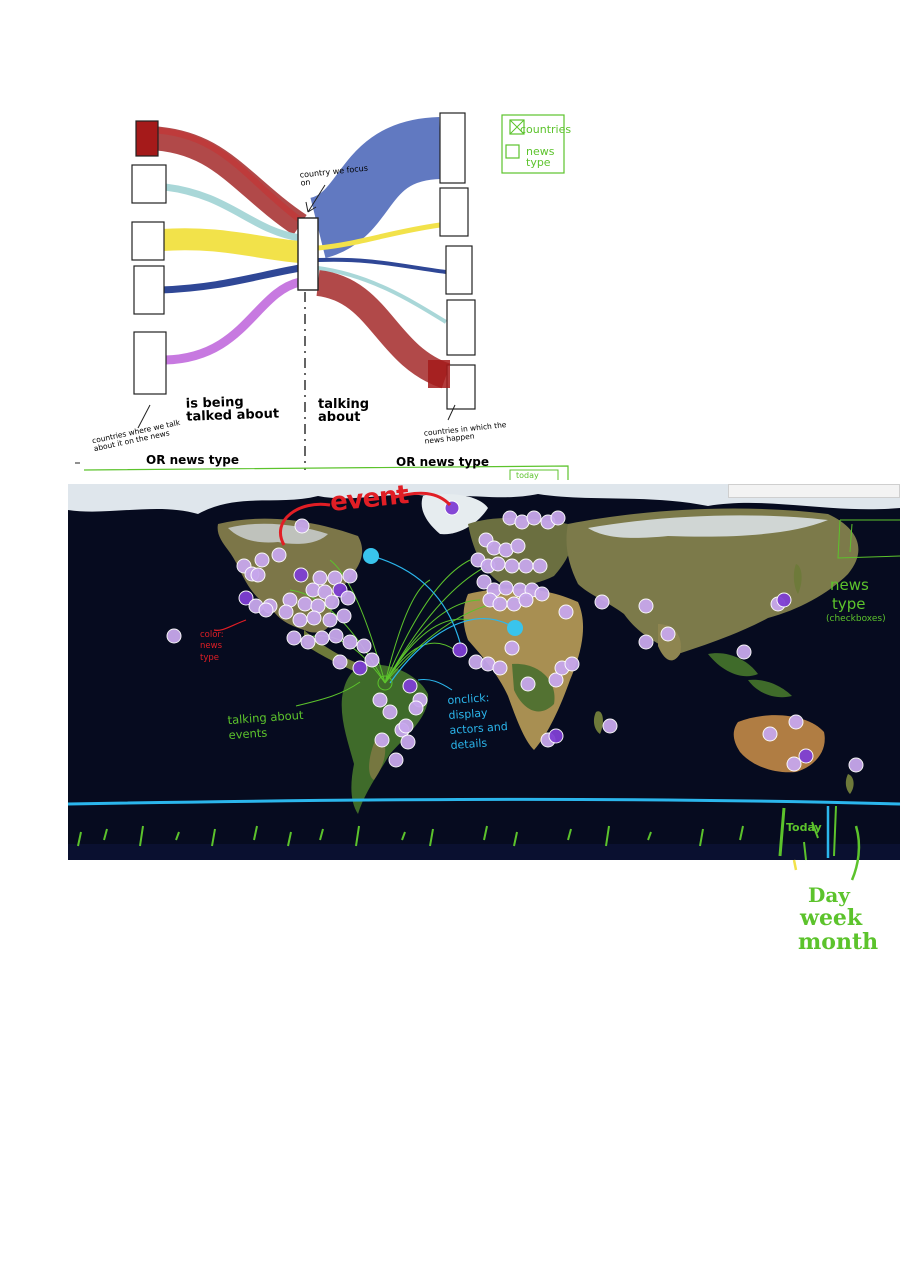 Image resolution: width=905 pixels, height=1280 pixels. I want to click on today-arrow, so click(815, 830).